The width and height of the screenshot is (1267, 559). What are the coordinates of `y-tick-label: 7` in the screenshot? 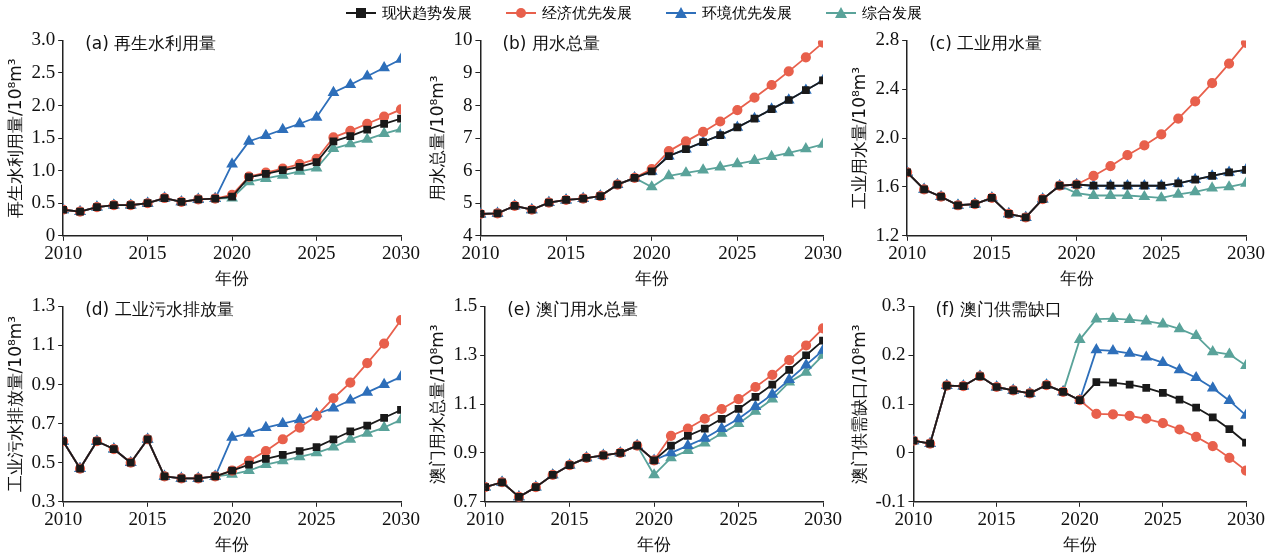 It's located at (467, 137).